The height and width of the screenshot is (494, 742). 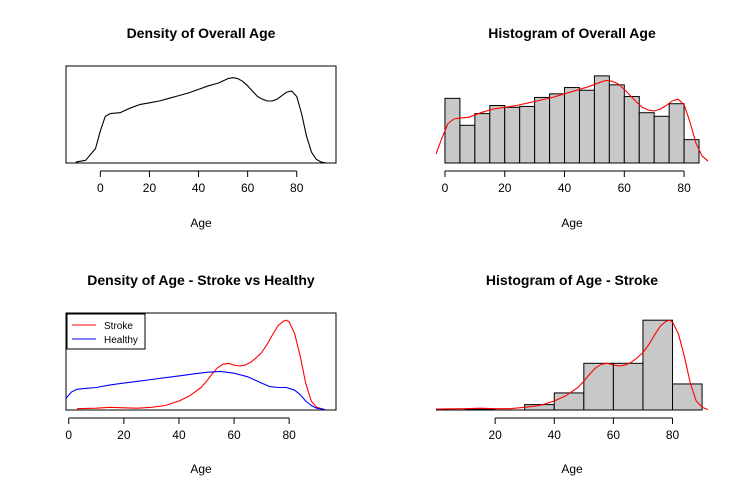 What do you see at coordinates (572, 33) in the screenshot?
I see `panel-title: Histogram of Overall Age` at bounding box center [572, 33].